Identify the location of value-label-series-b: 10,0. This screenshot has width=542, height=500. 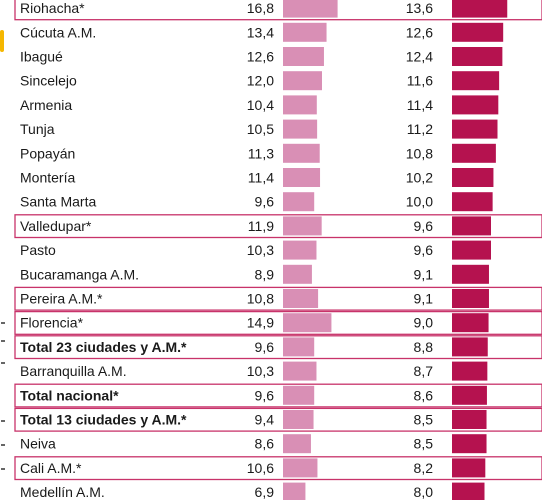
(419, 202).